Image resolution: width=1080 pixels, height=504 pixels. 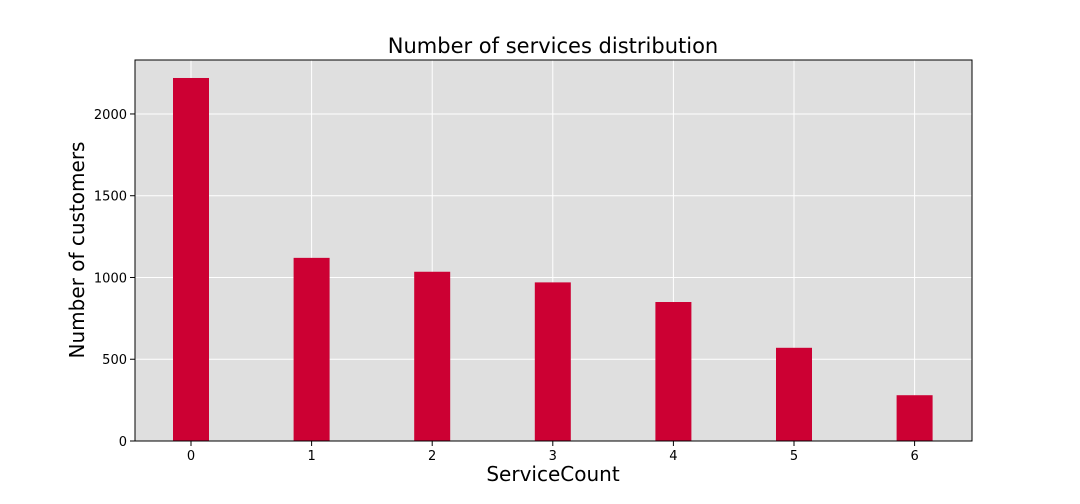 I want to click on x-tick-label: 4, so click(x=673, y=456).